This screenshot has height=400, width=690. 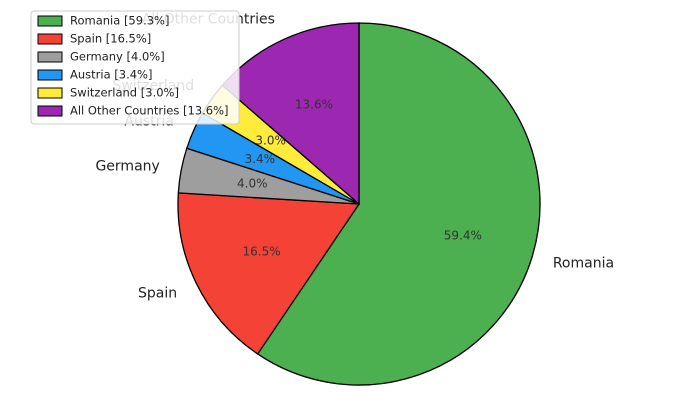 What do you see at coordinates (262, 251) in the screenshot?
I see `pct-label-spain: 16.5%` at bounding box center [262, 251].